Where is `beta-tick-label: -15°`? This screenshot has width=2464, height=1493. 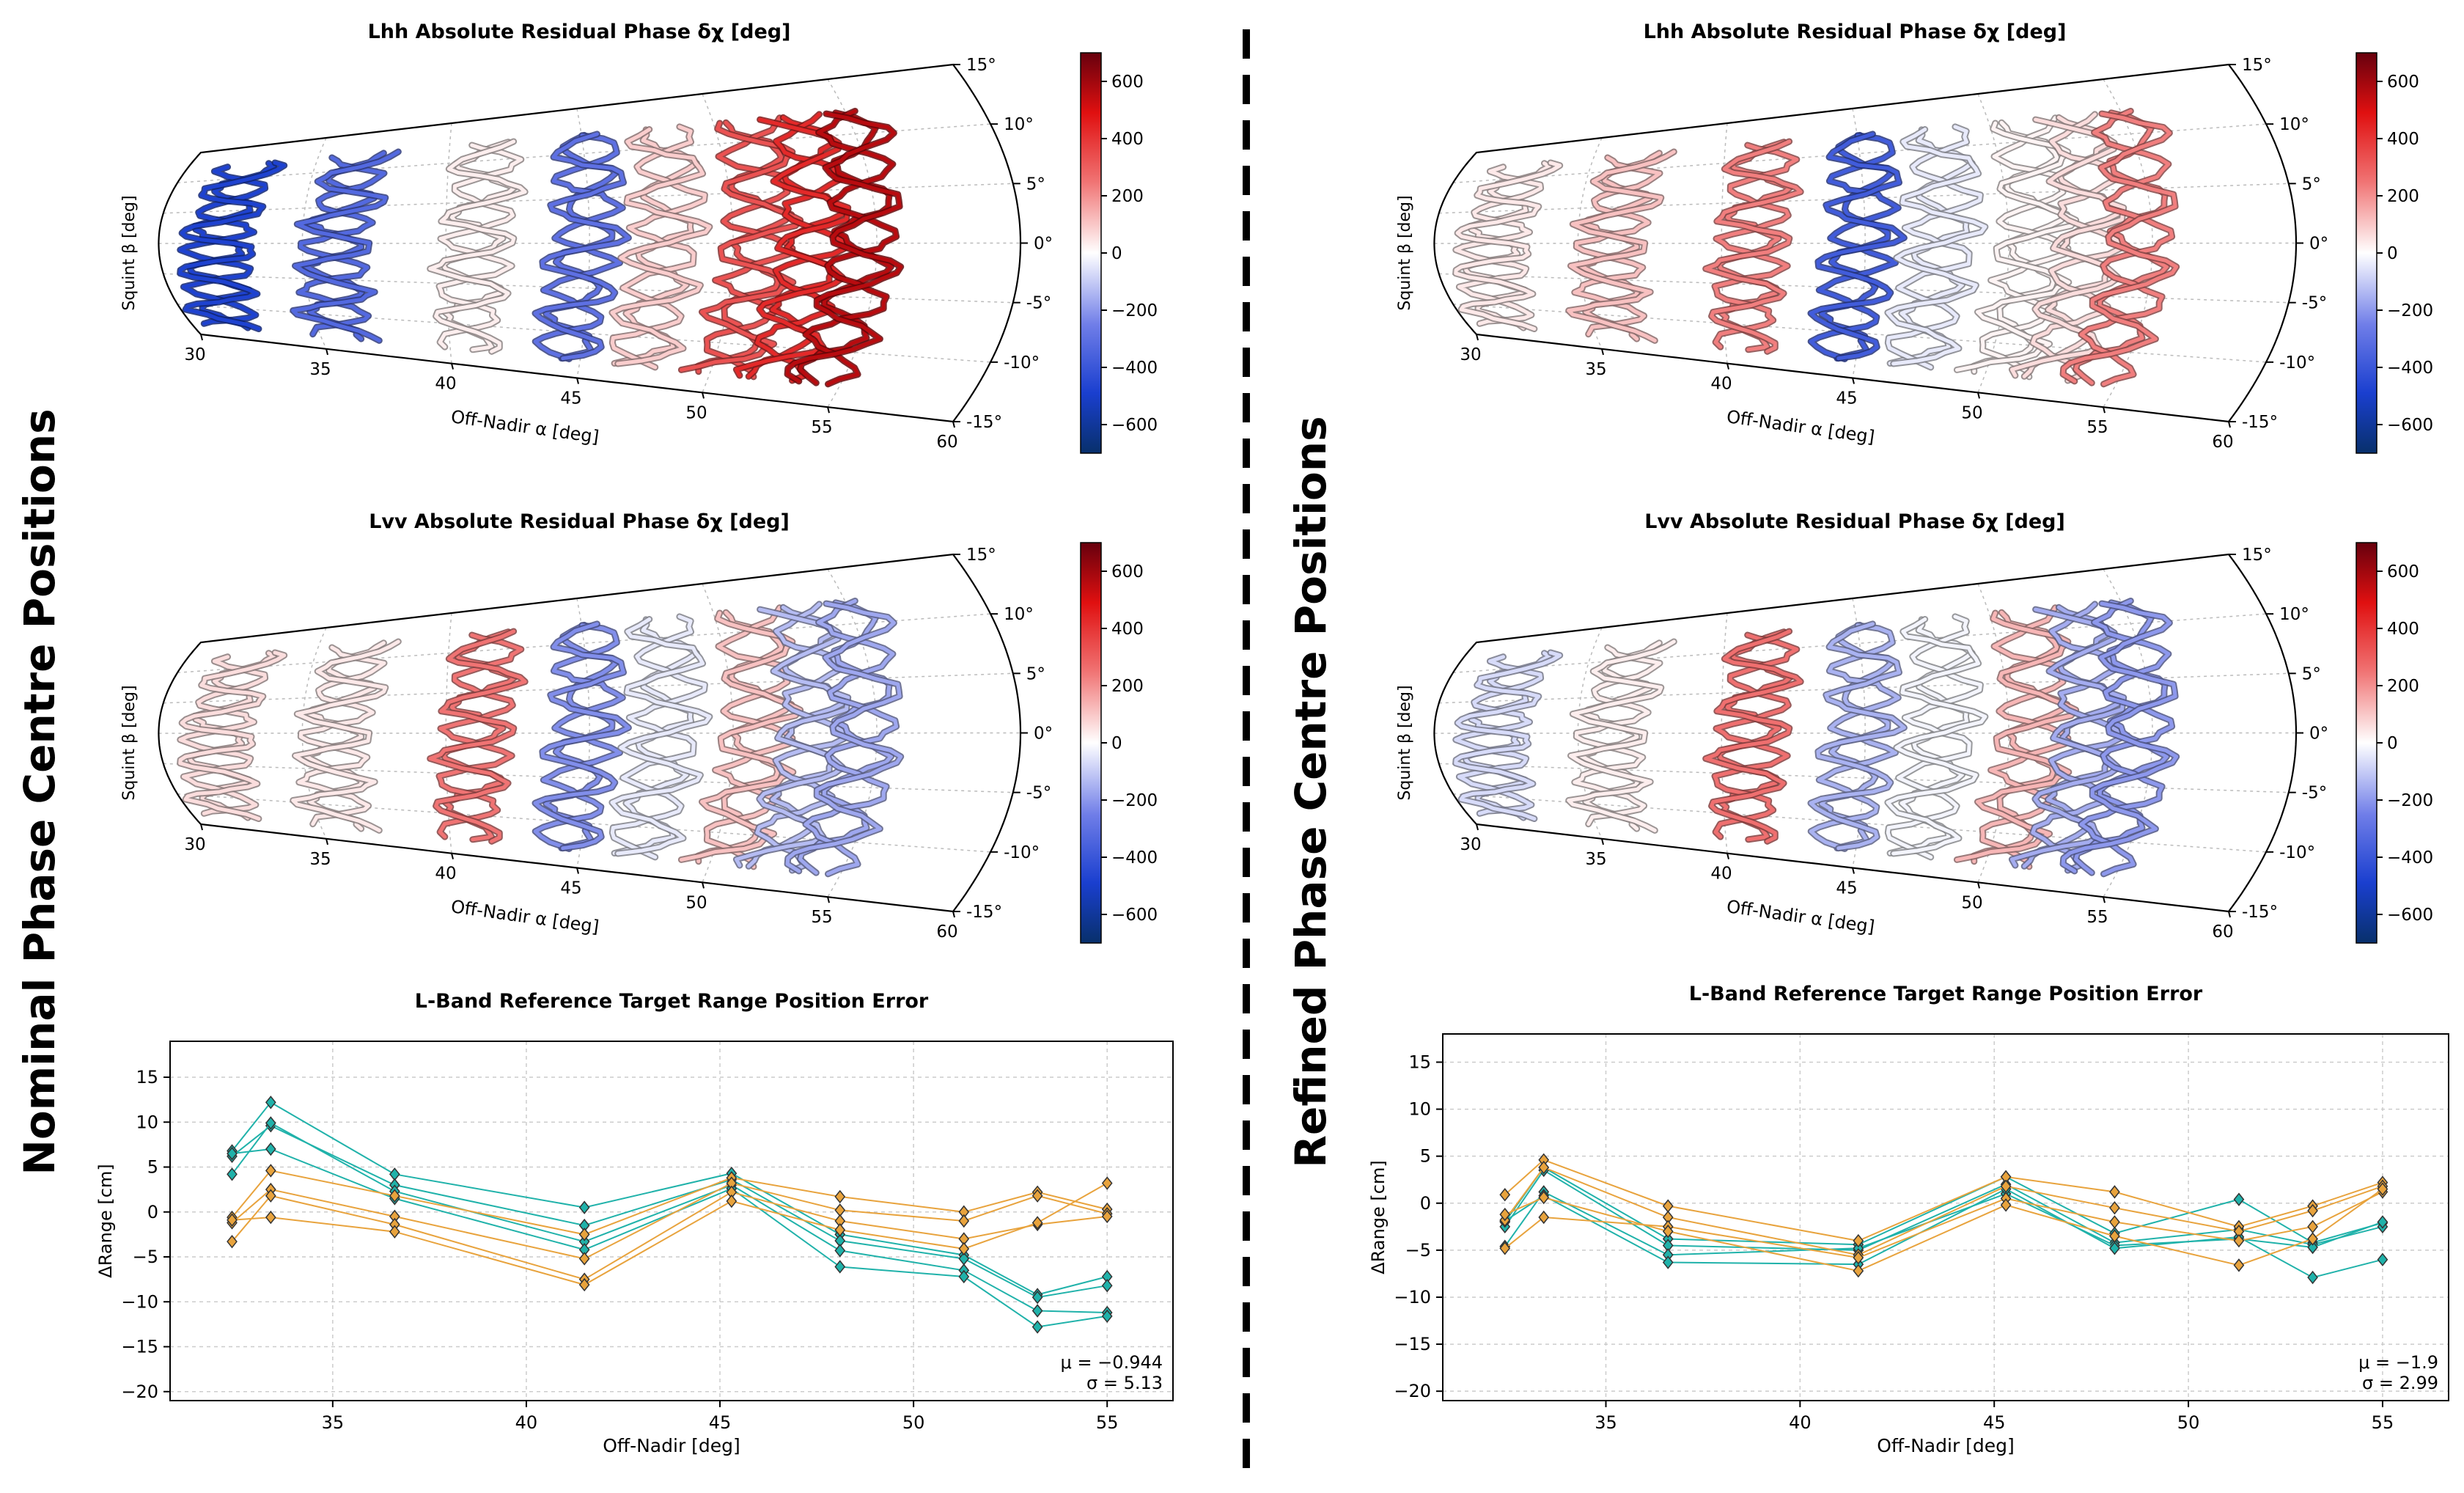 beta-tick-label: -15° is located at coordinates (984, 912).